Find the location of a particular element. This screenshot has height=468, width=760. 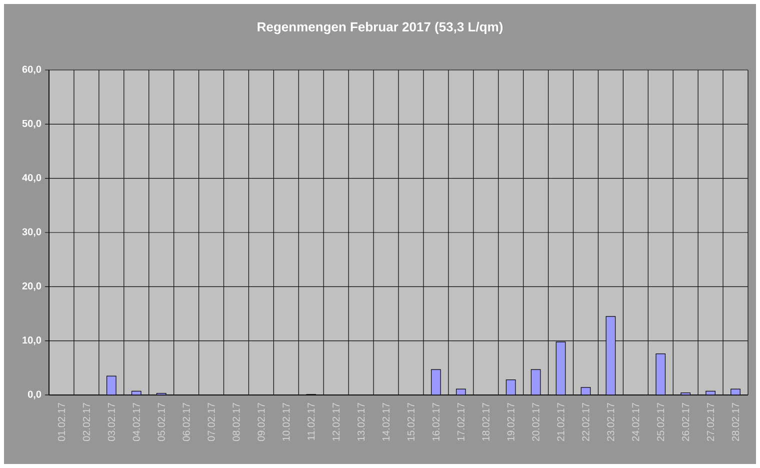

x-tick-label: 16.02.17 is located at coordinates (436, 422).